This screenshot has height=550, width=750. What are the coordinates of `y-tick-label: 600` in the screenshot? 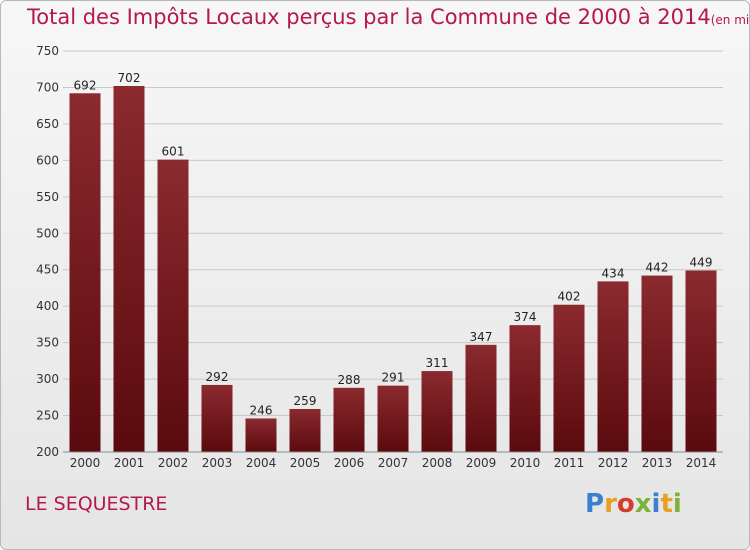 It's located at (47, 160).